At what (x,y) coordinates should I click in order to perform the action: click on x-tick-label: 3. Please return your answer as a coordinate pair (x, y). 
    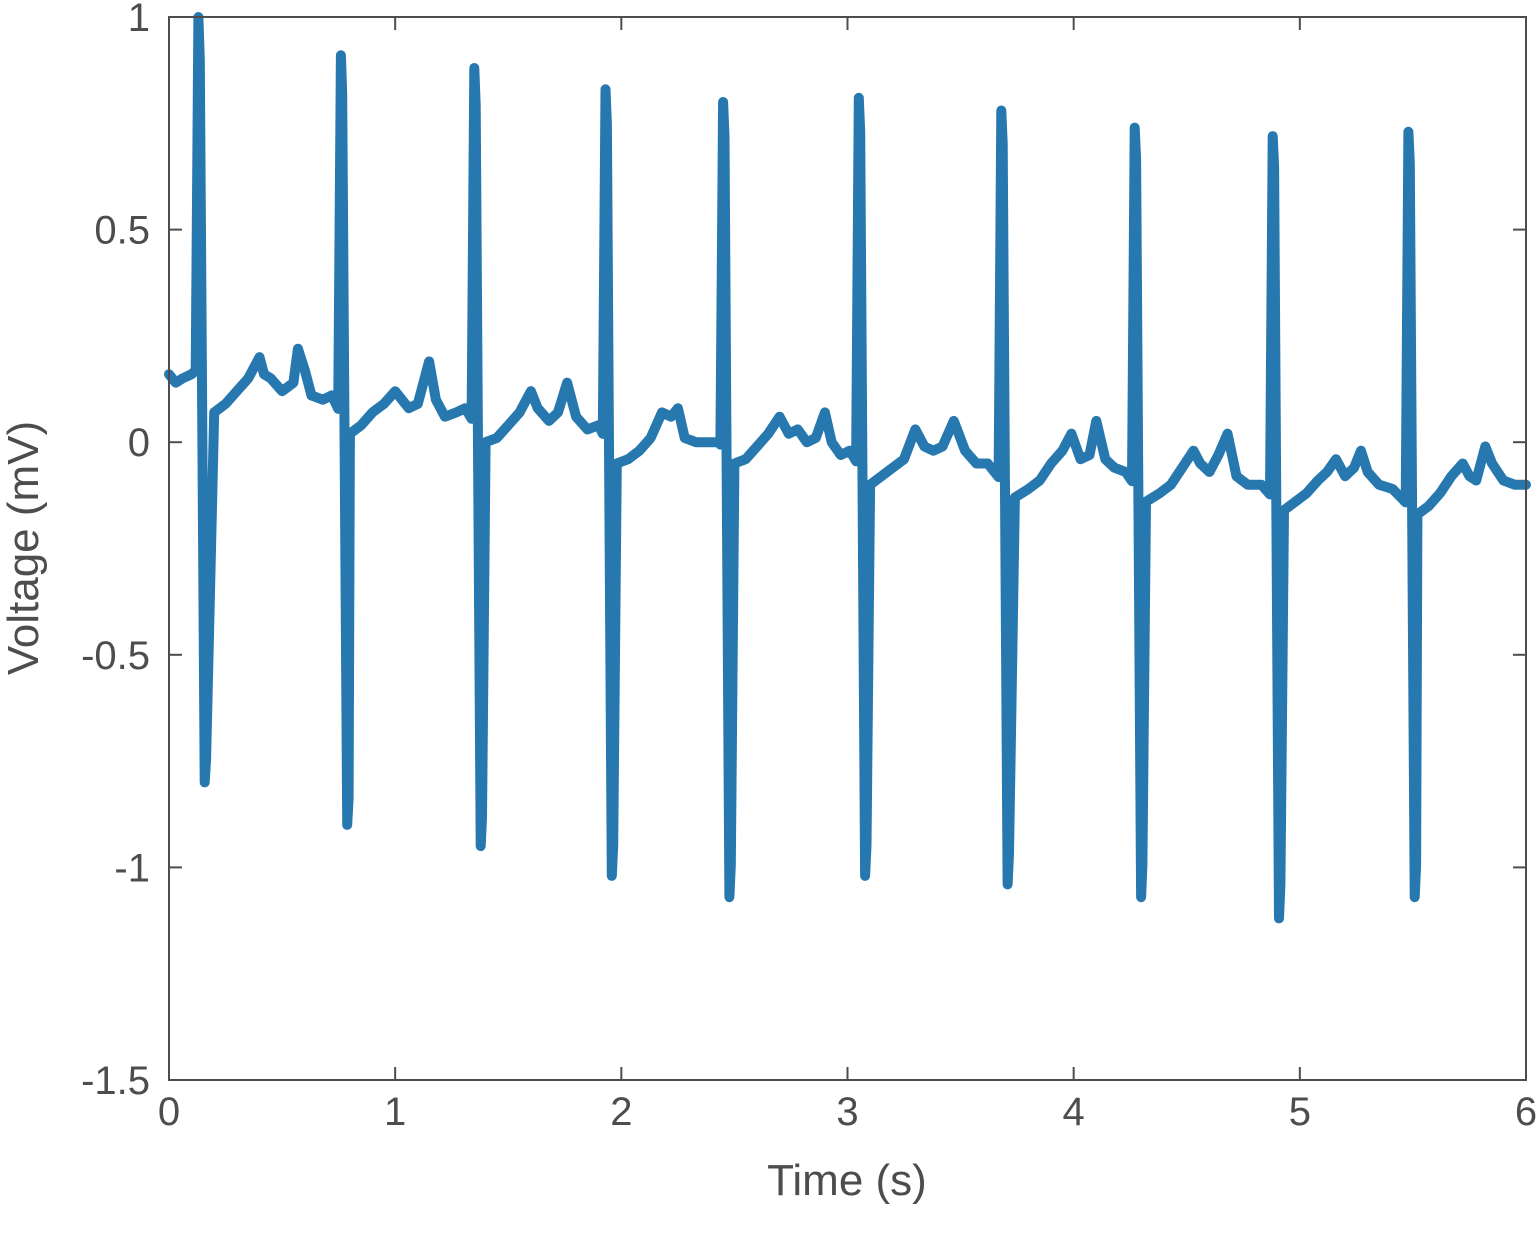
    Looking at the image, I should click on (847, 1112).